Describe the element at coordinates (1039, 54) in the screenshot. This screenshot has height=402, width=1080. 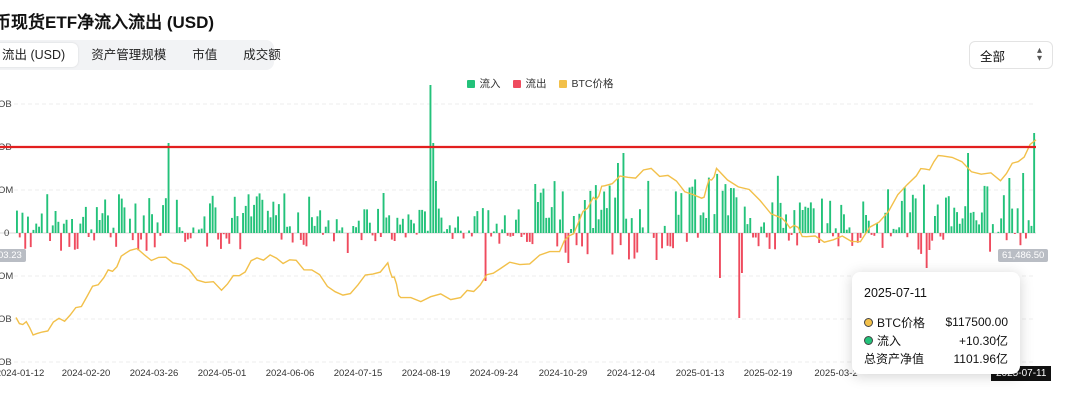
I see `chevron-updown-icon: ▴ ▾` at that location.